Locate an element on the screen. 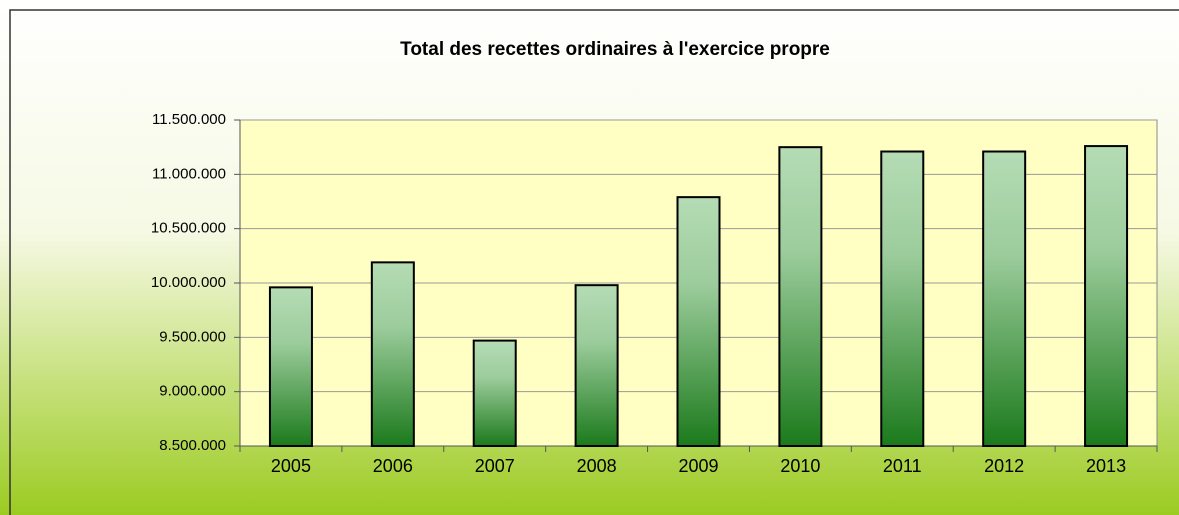 This screenshot has width=1179, height=515. y-tick-label: 11.000.000 is located at coordinates (189, 173).